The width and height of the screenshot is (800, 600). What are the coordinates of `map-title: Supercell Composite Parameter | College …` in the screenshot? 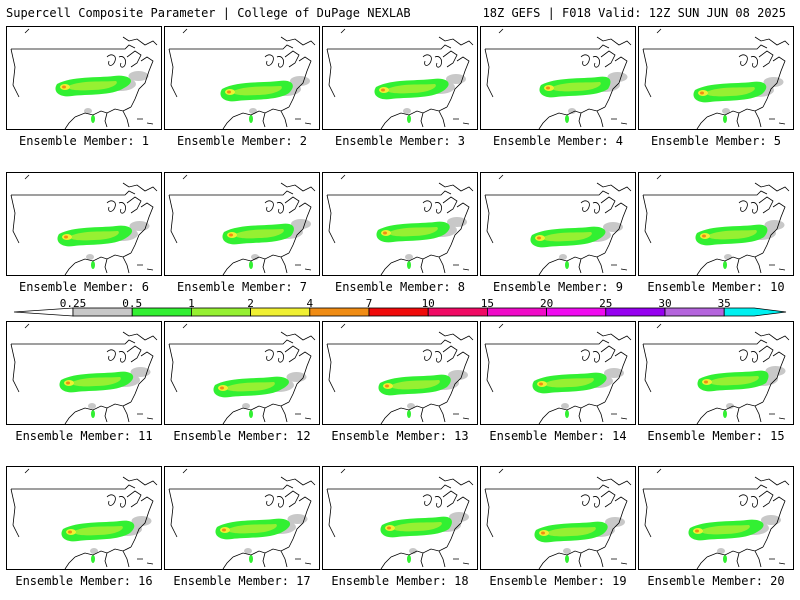 It's located at (208, 13).